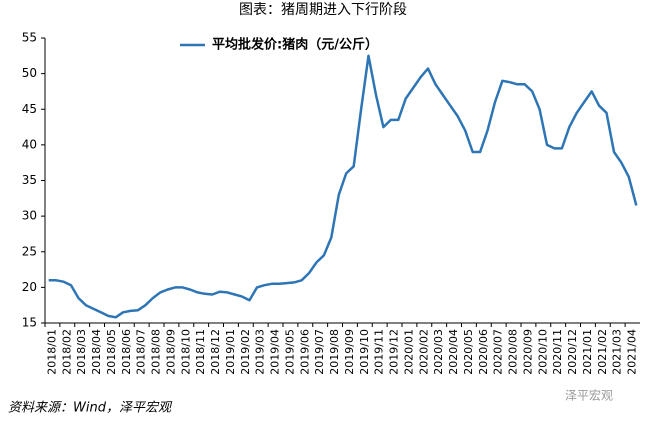  Describe the element at coordinates (542, 352) in the screenshot. I see `x-tick-label: 2020/10` at that location.